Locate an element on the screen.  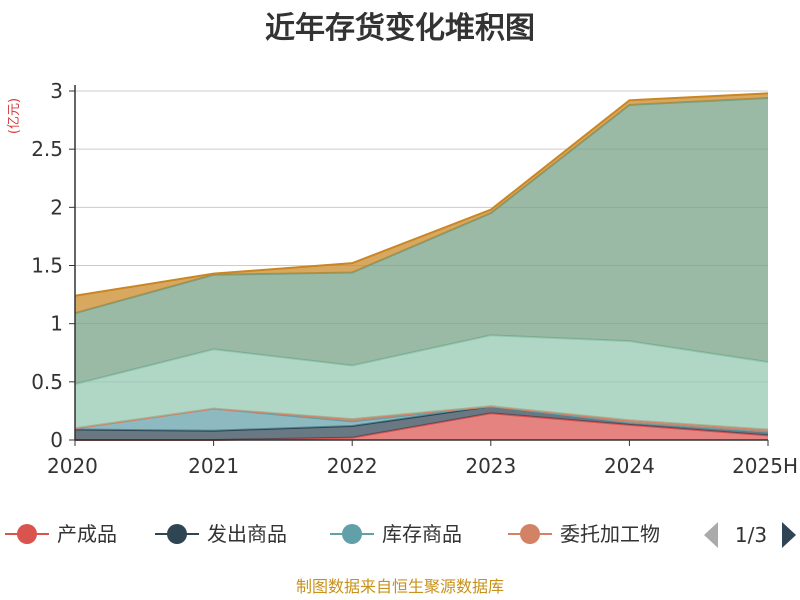
x-tick-label: 2023 is located at coordinates (490, 466).